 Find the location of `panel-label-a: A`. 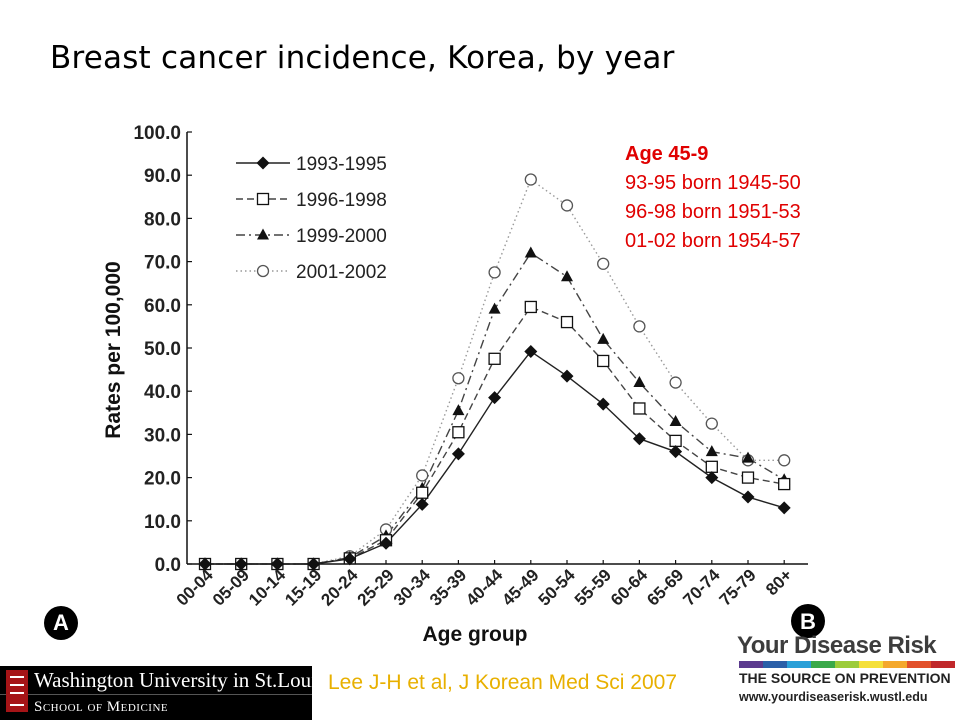

panel-label-a: A is located at coordinates (61, 623).